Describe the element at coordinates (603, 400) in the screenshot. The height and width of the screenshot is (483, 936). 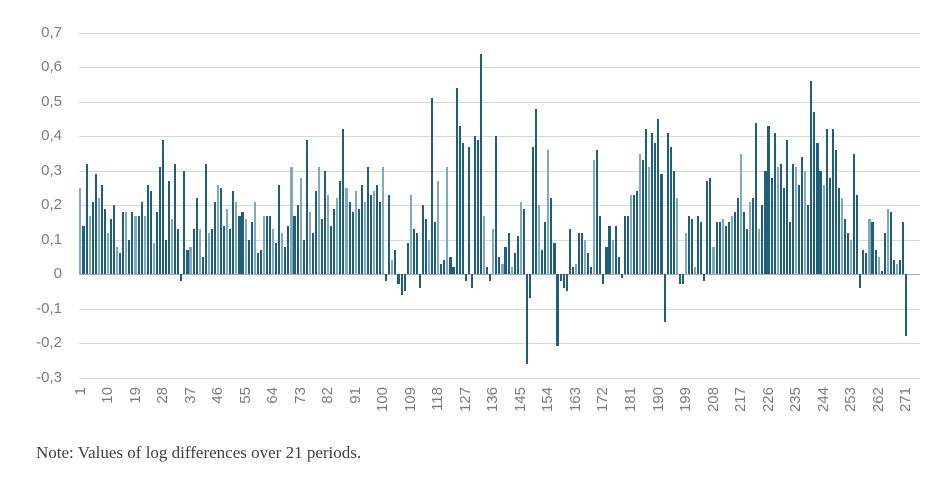
I see `x-axis-tick-label: 172` at that location.